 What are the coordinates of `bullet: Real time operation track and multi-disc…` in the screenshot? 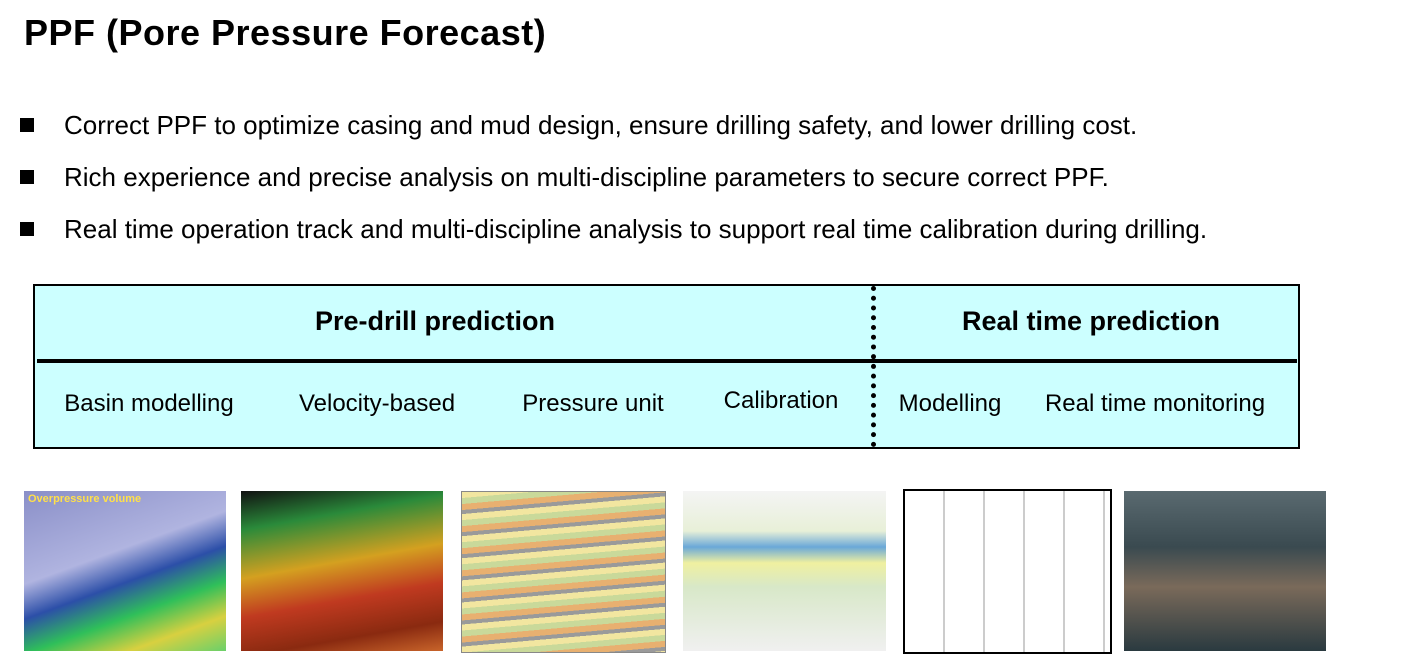 It's located at (613, 229).